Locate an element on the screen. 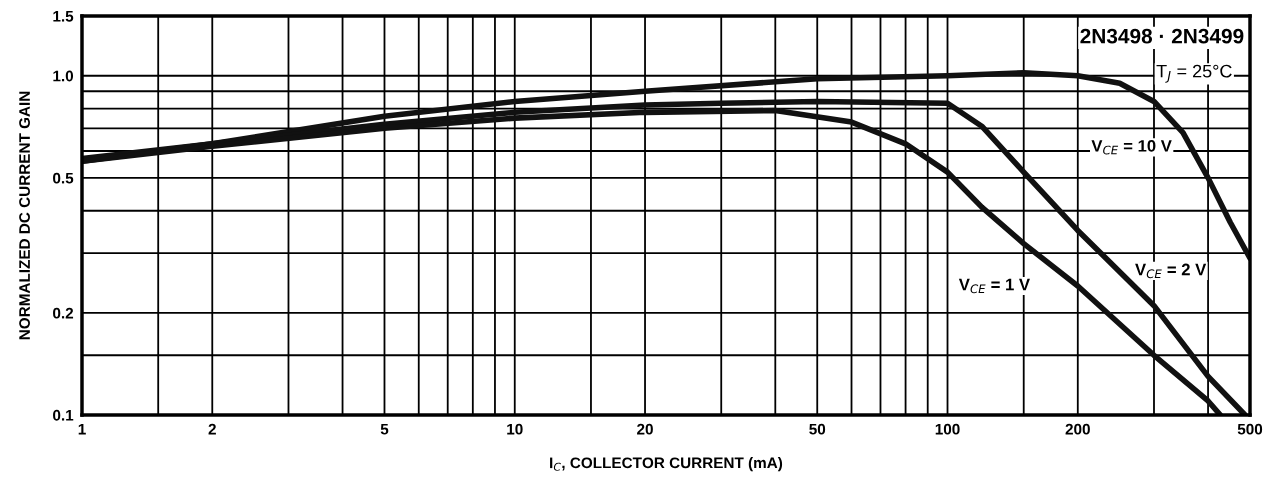  x-axis-title: I$_{C}$, COLLECTOR CURRENT (mA) is located at coordinates (666, 464).